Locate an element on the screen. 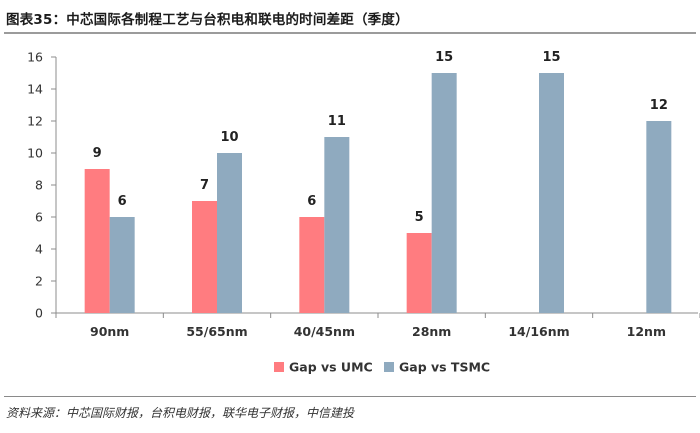 The image size is (700, 433). data-label: 9 is located at coordinates (97, 153).